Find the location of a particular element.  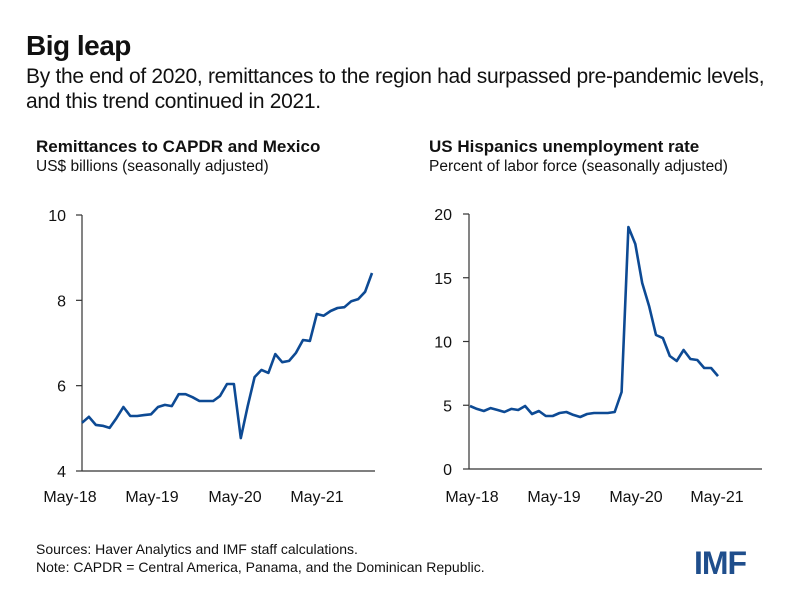

y-tick-label: 5 is located at coordinates (447, 406).